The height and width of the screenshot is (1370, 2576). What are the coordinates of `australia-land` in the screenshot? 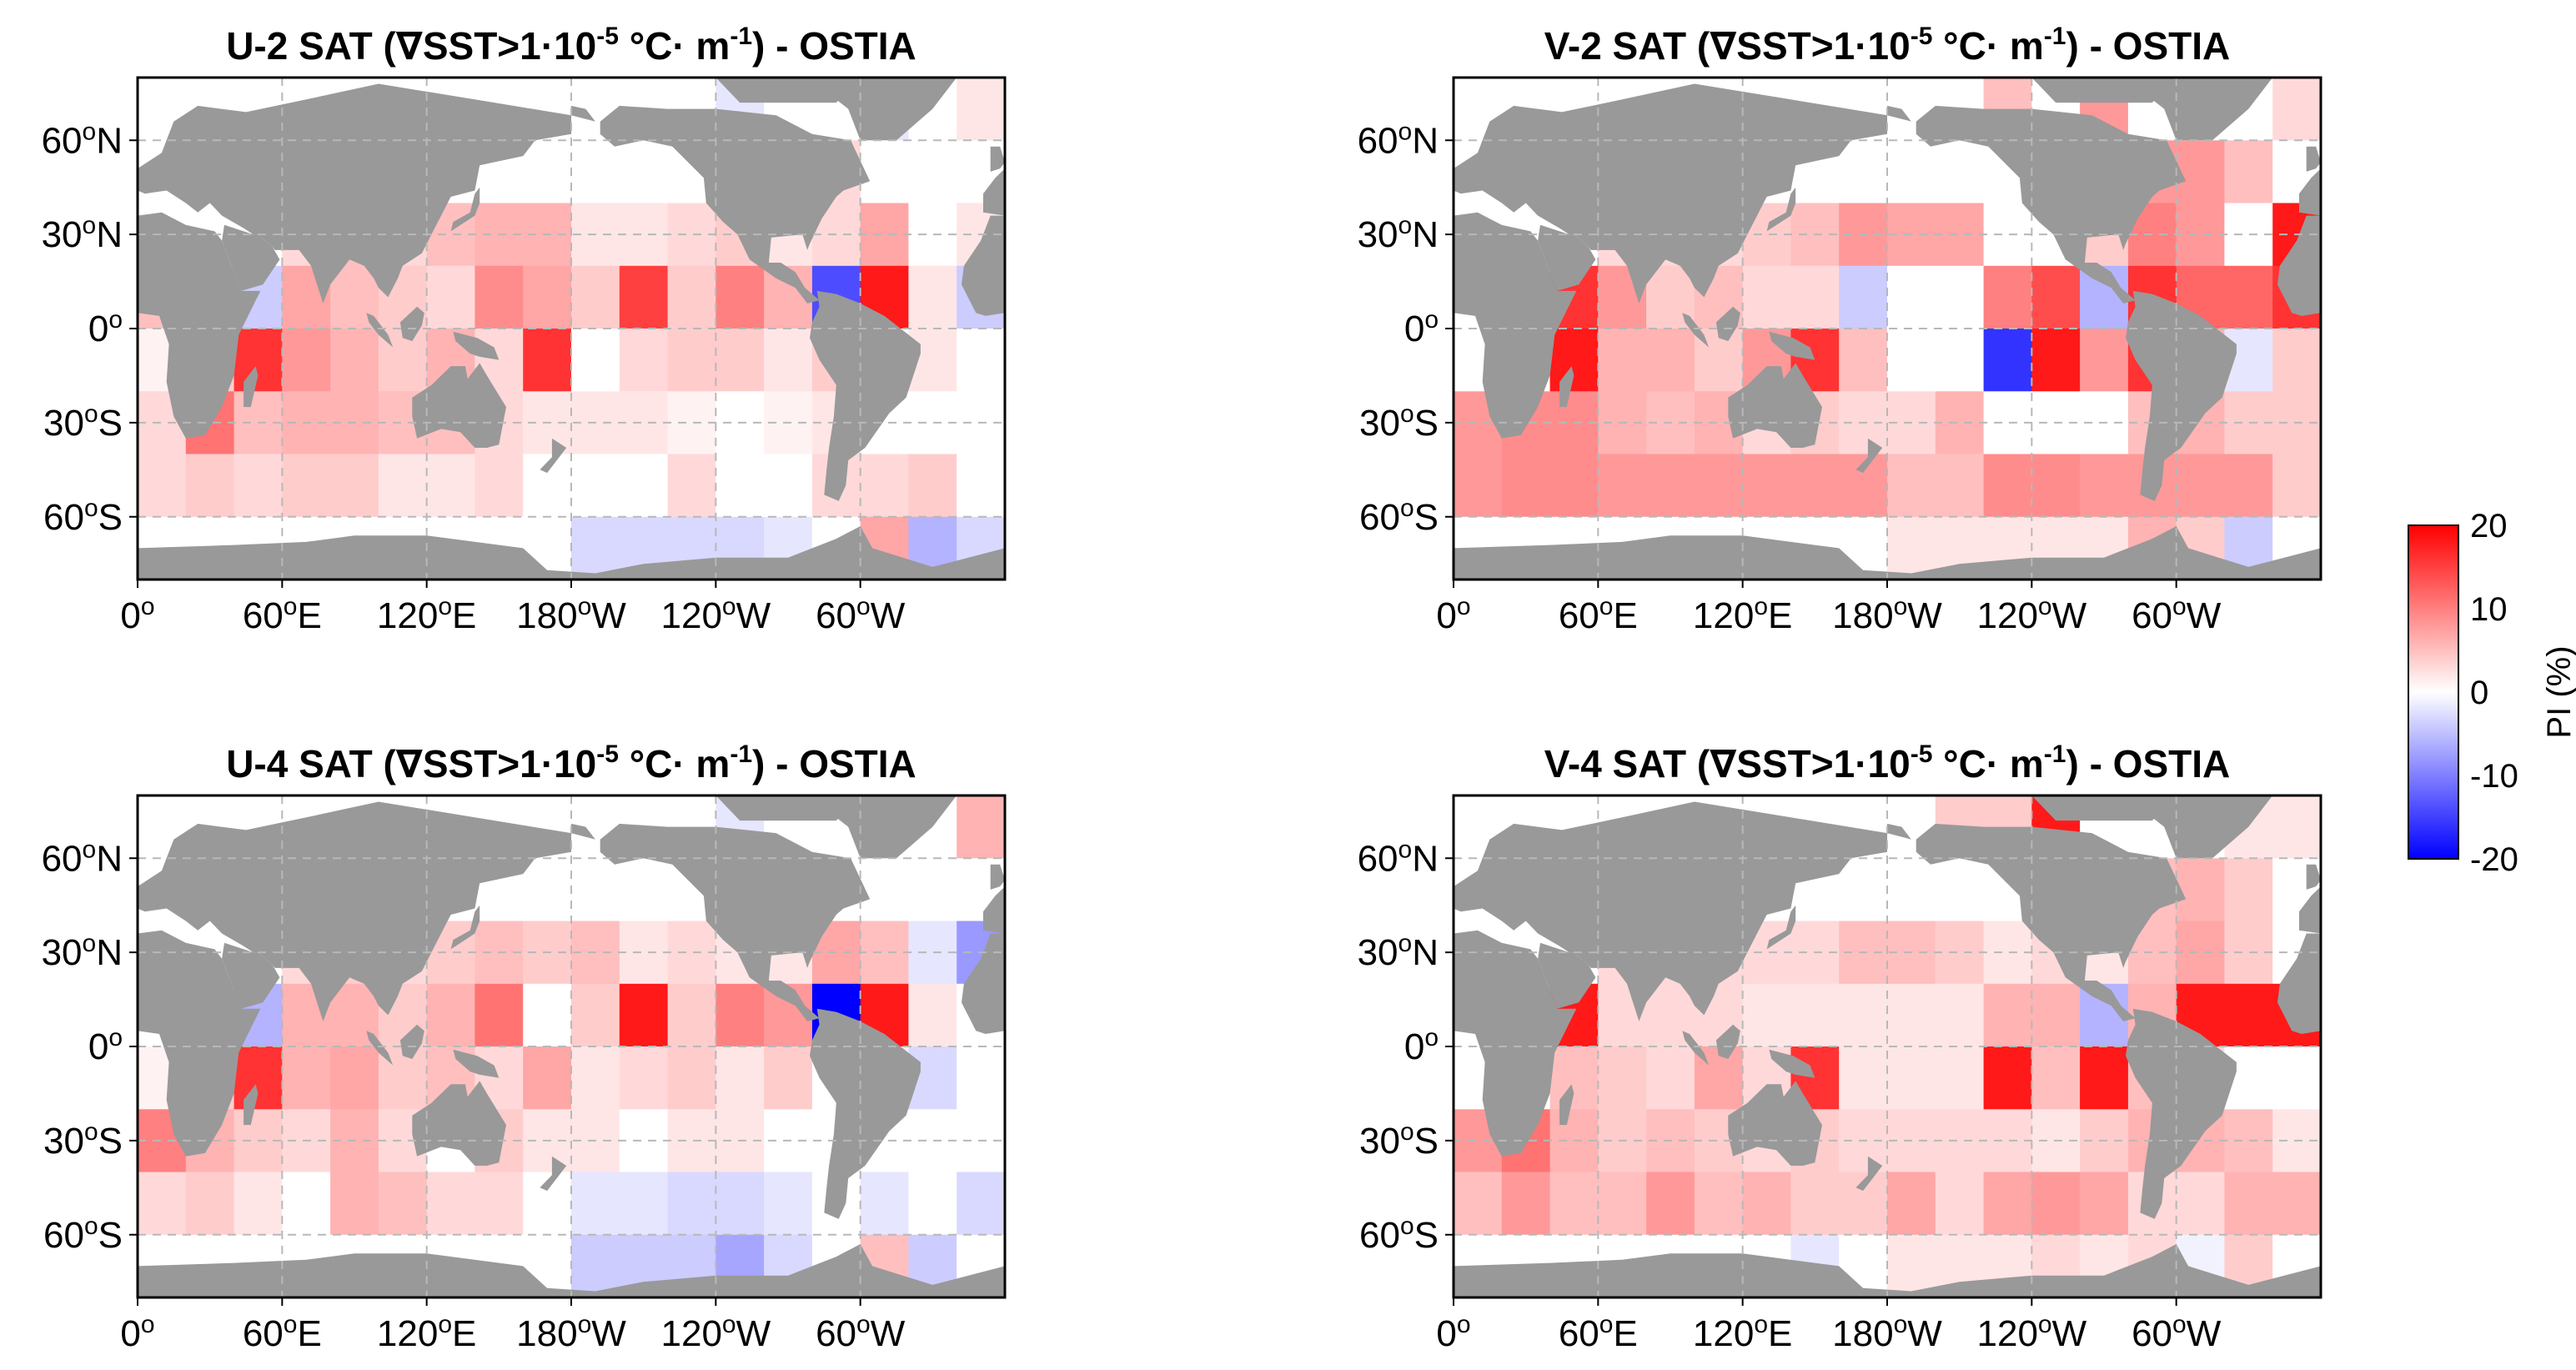 It's located at (1775, 406).